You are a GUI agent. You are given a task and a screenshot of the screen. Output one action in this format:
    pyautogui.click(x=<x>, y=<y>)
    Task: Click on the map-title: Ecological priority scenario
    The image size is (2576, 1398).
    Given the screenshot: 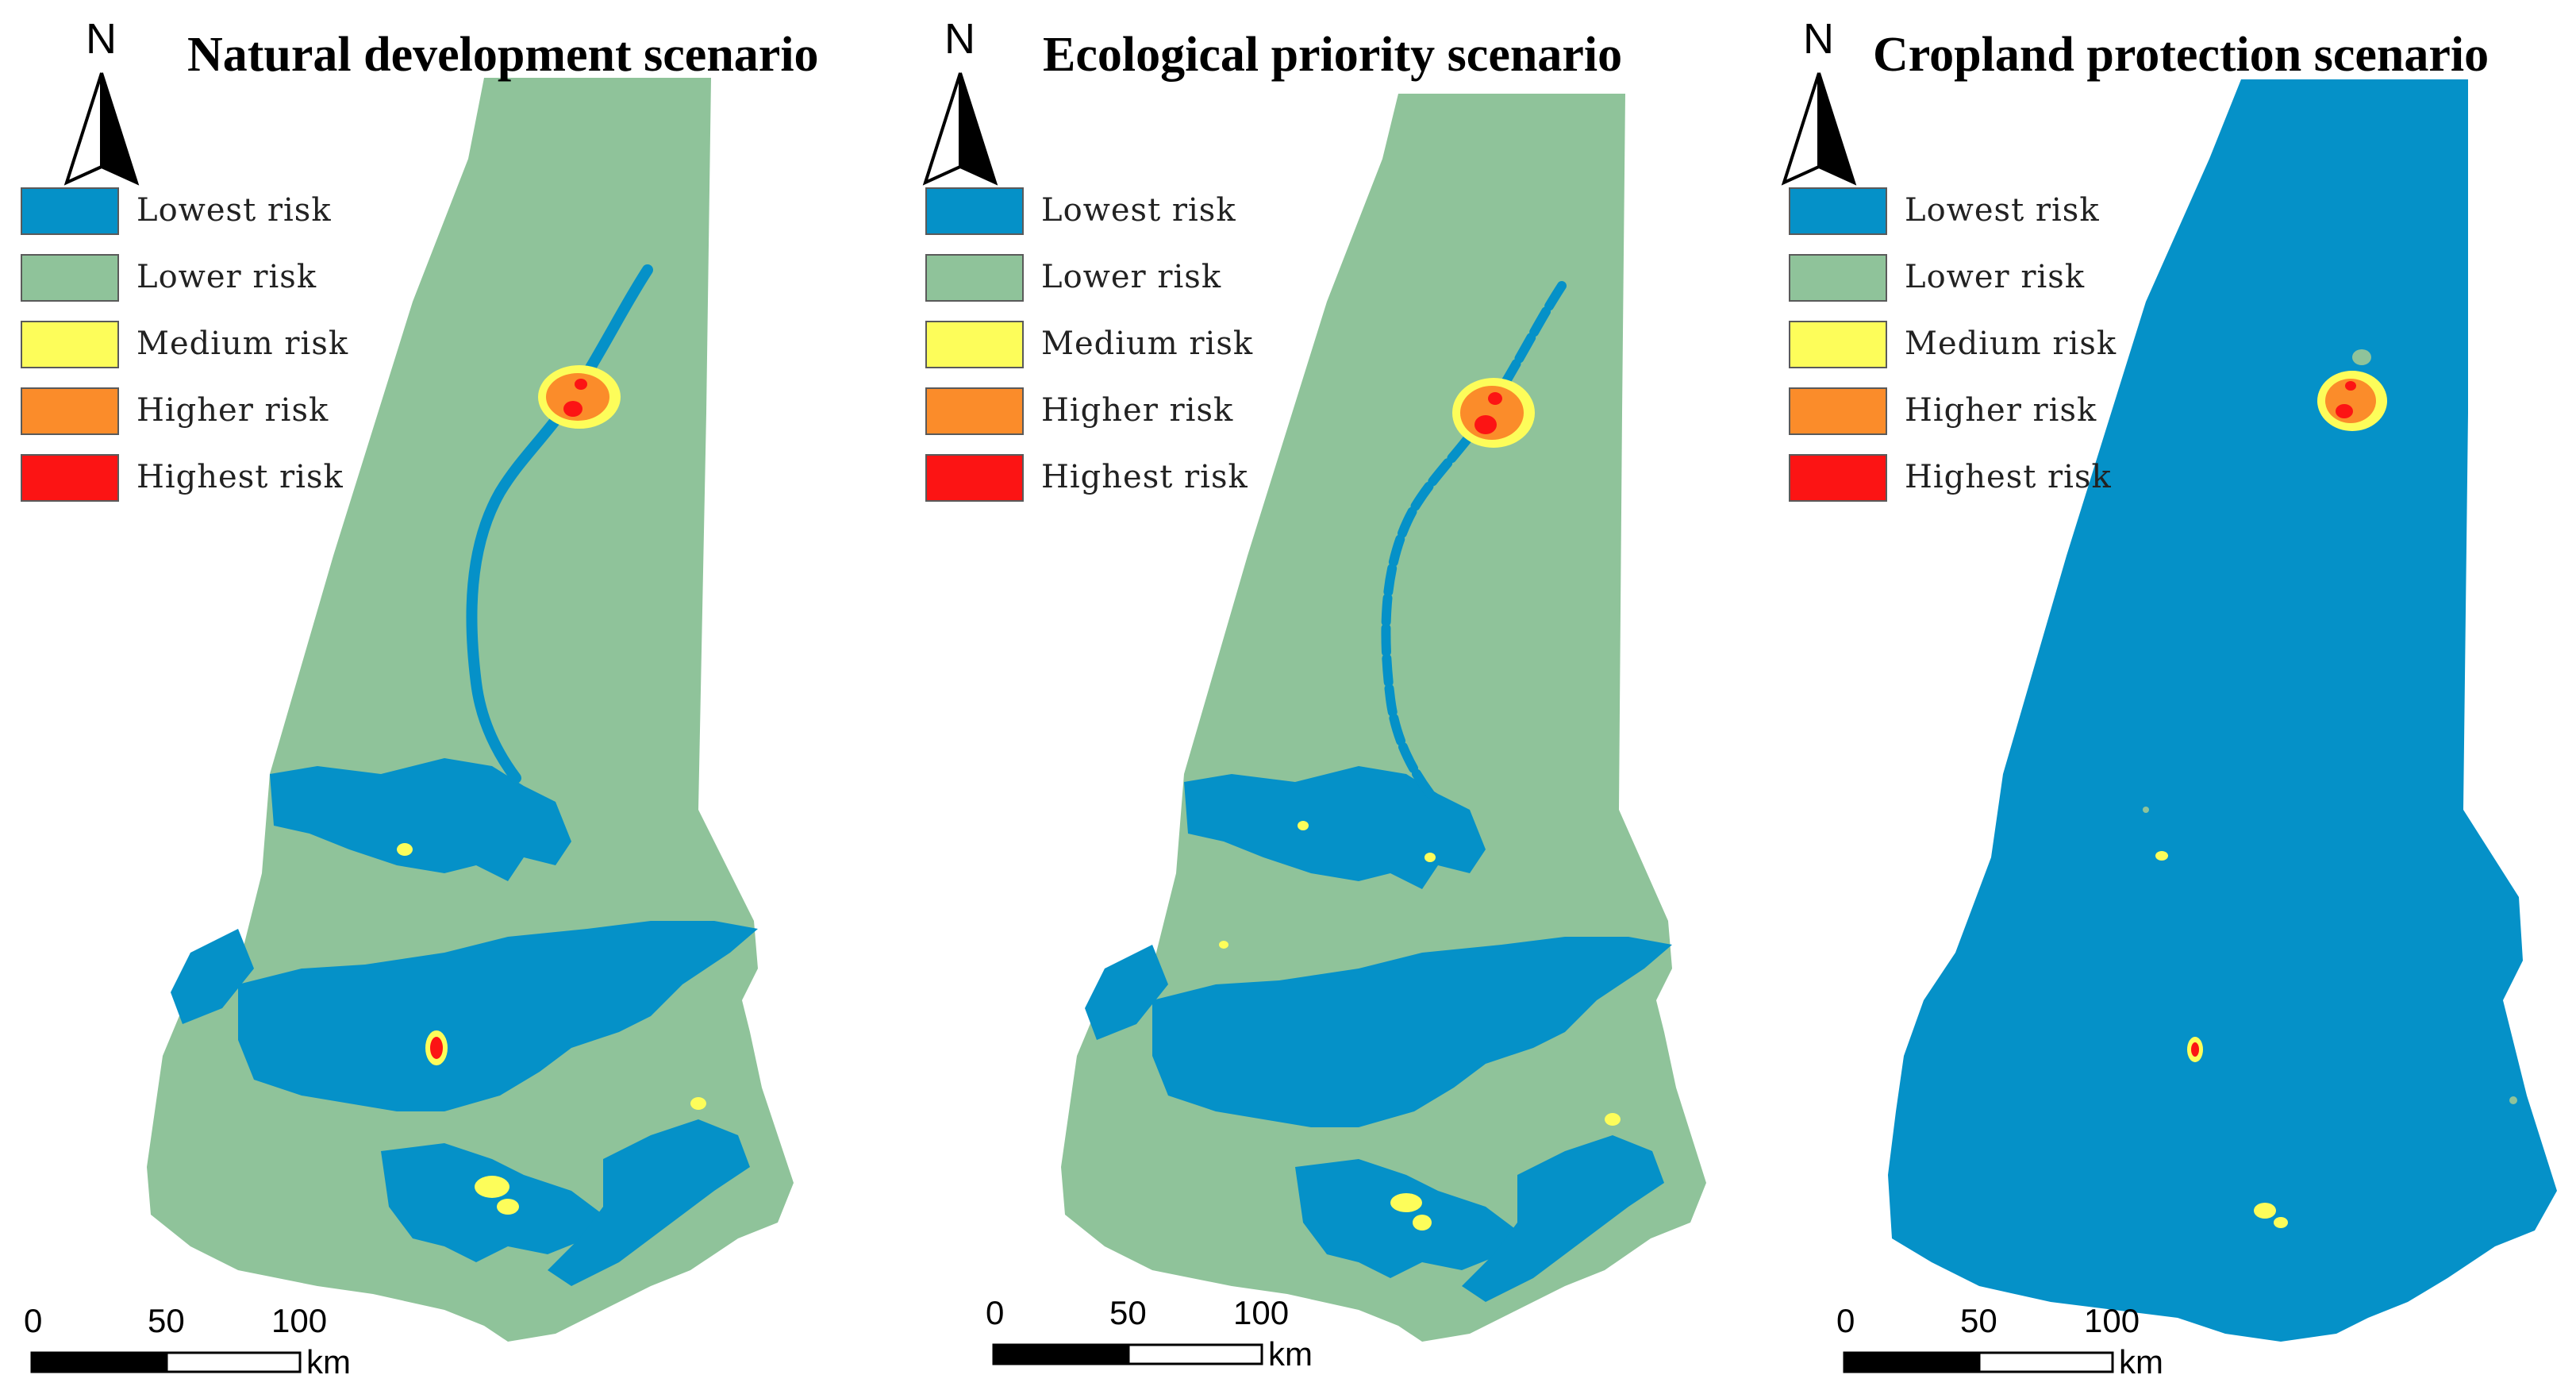 What is the action you would take?
    pyautogui.click(x=1333, y=55)
    